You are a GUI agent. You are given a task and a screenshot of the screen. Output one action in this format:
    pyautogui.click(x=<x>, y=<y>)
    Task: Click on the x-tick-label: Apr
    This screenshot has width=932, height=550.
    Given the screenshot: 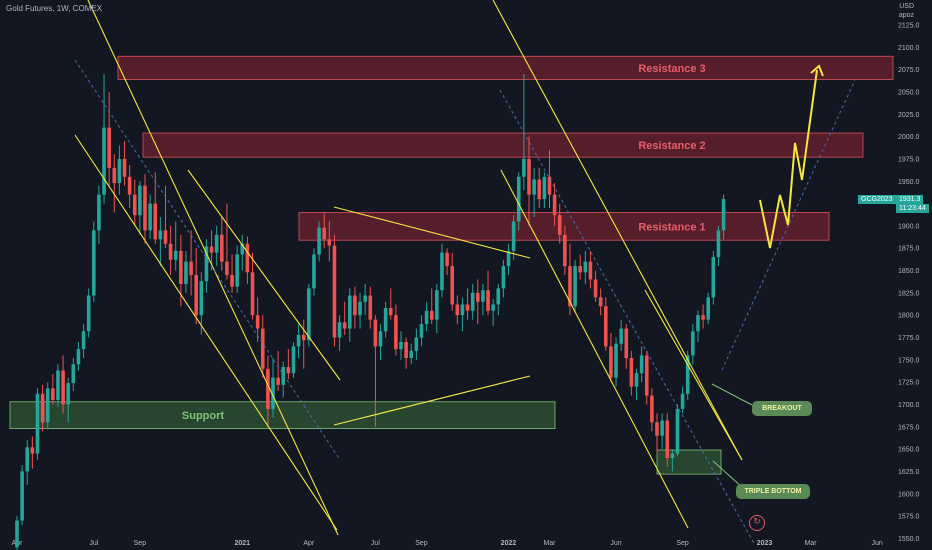 What is the action you would take?
    pyautogui.click(x=309, y=543)
    